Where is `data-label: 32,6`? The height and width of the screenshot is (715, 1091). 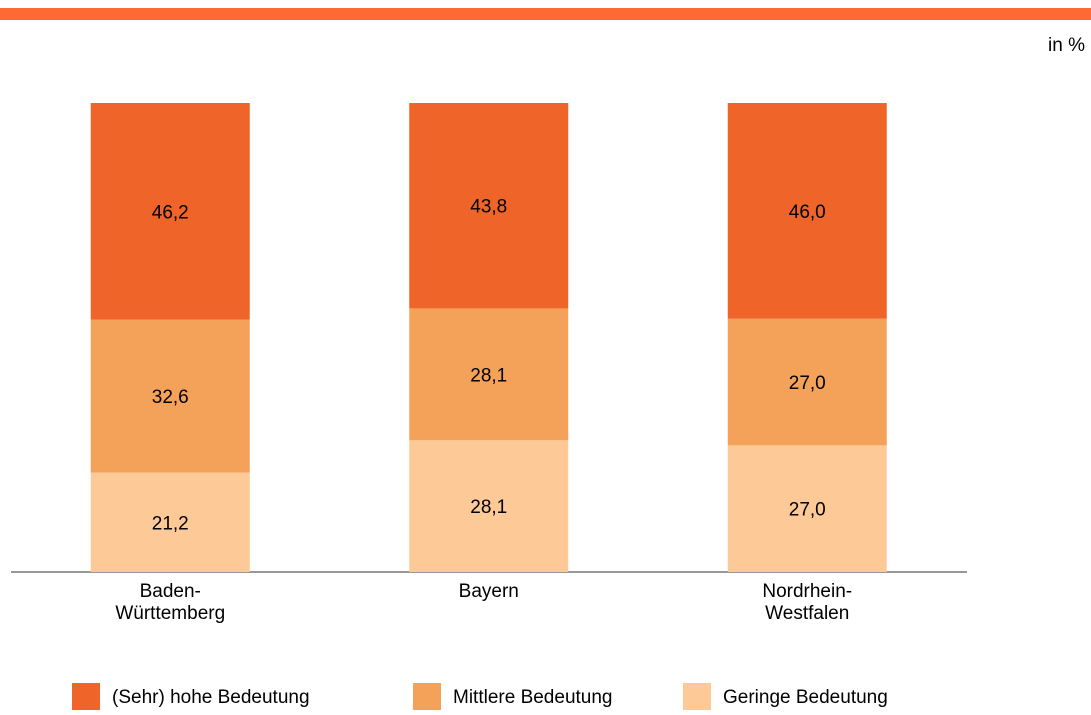
data-label: 32,6 is located at coordinates (170, 397).